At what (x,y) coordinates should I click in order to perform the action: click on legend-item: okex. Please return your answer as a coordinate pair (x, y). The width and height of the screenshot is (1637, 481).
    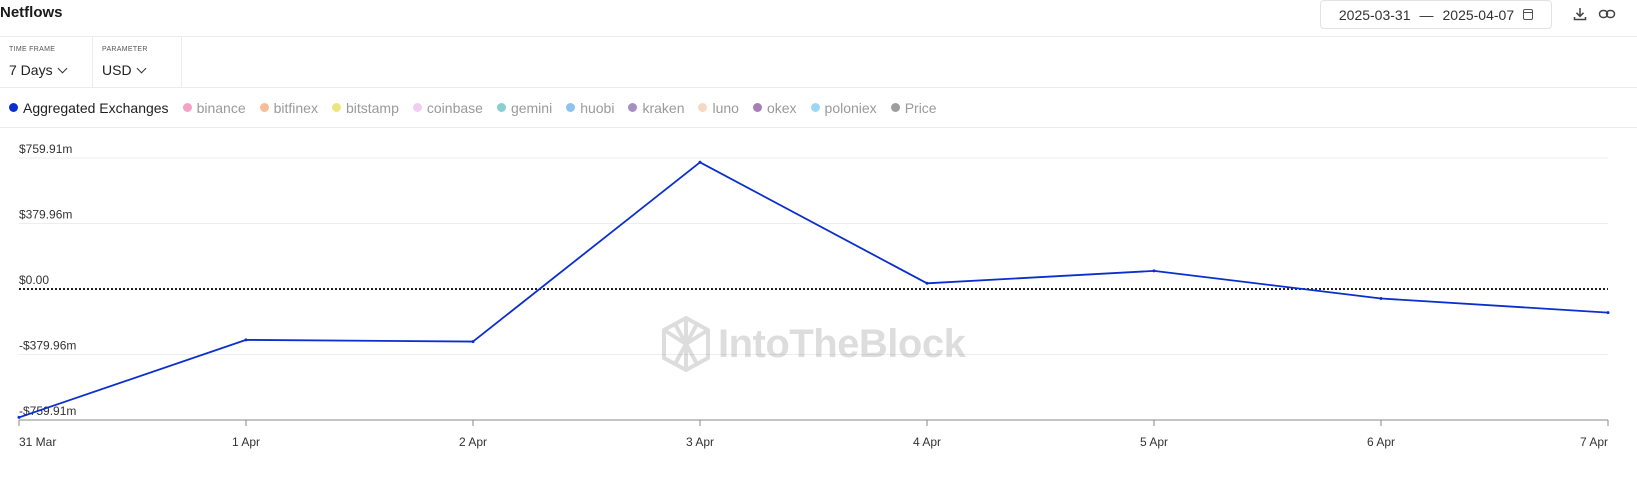
    Looking at the image, I should click on (774, 107).